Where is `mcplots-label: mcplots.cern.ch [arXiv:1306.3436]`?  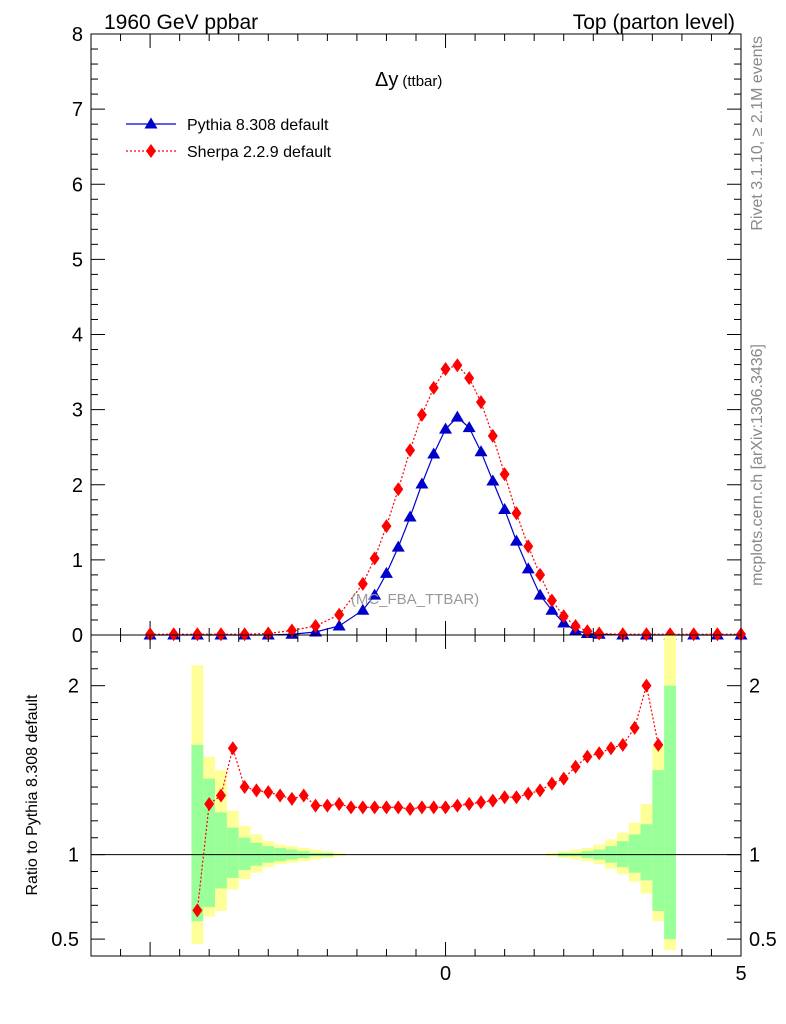
mcplots-label: mcplots.cern.ch [arXiv:1306.3436] is located at coordinates (757, 465).